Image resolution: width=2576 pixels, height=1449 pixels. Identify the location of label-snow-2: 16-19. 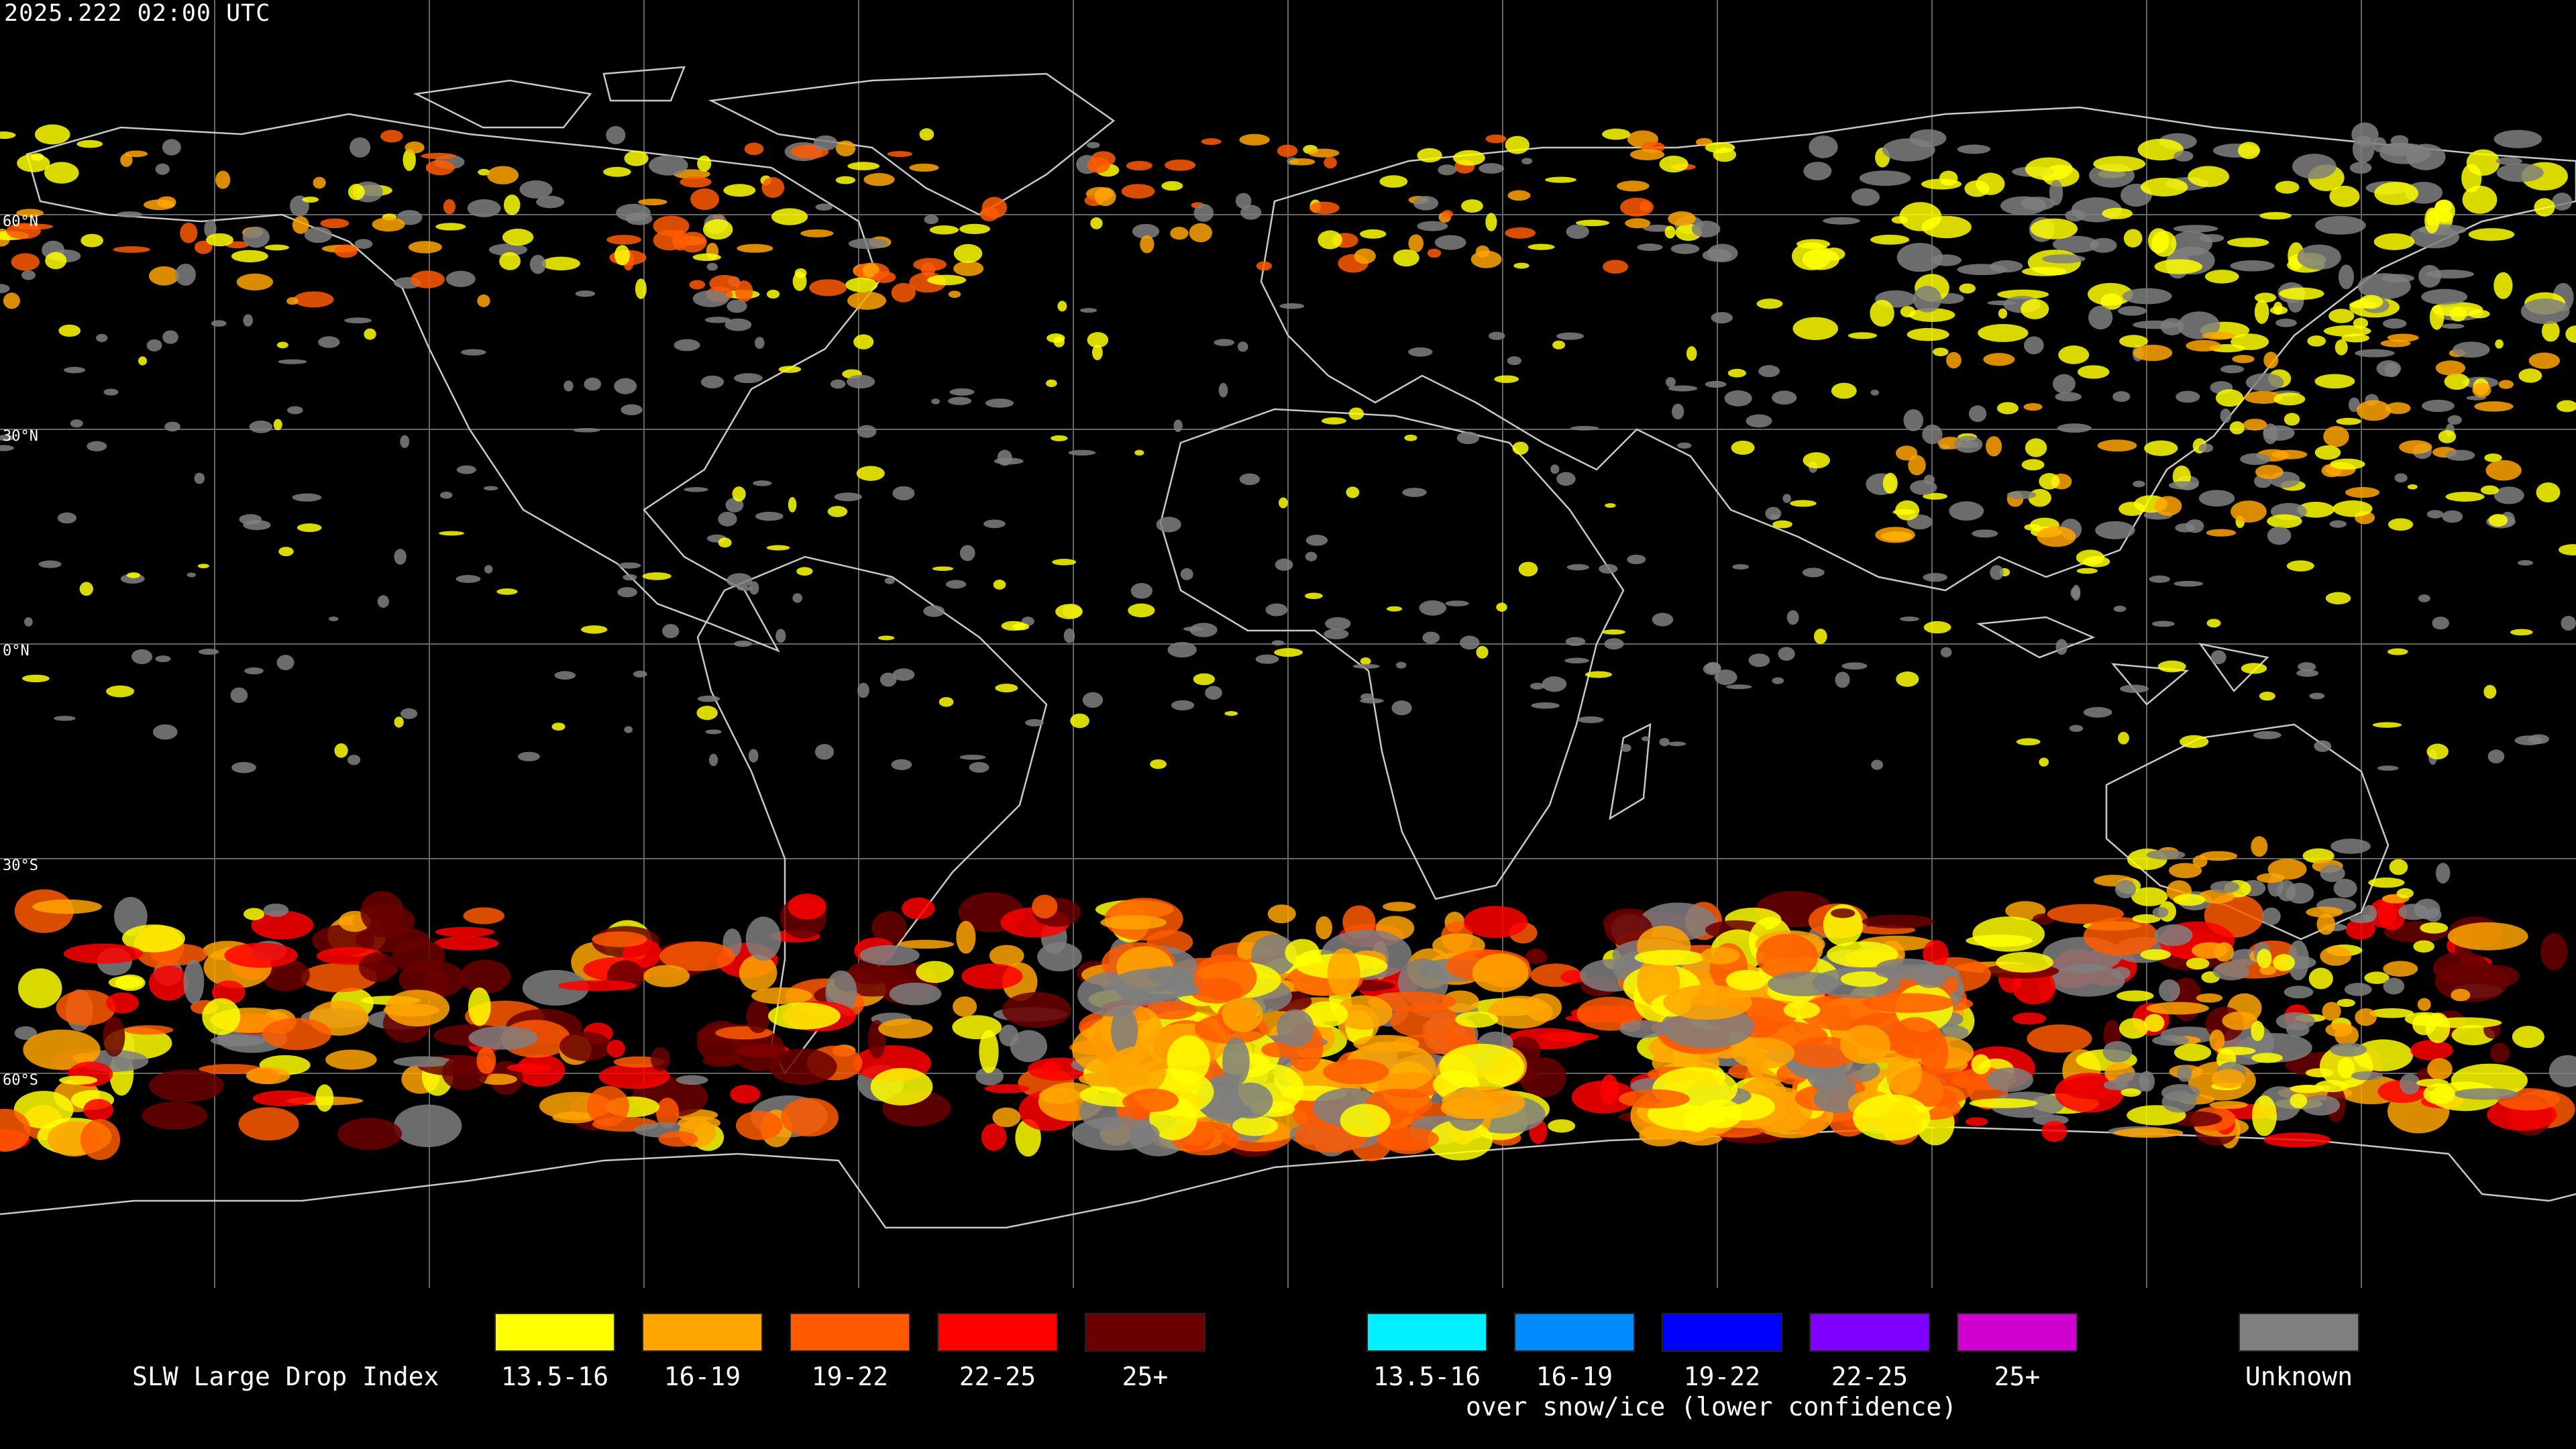
(1574, 1376).